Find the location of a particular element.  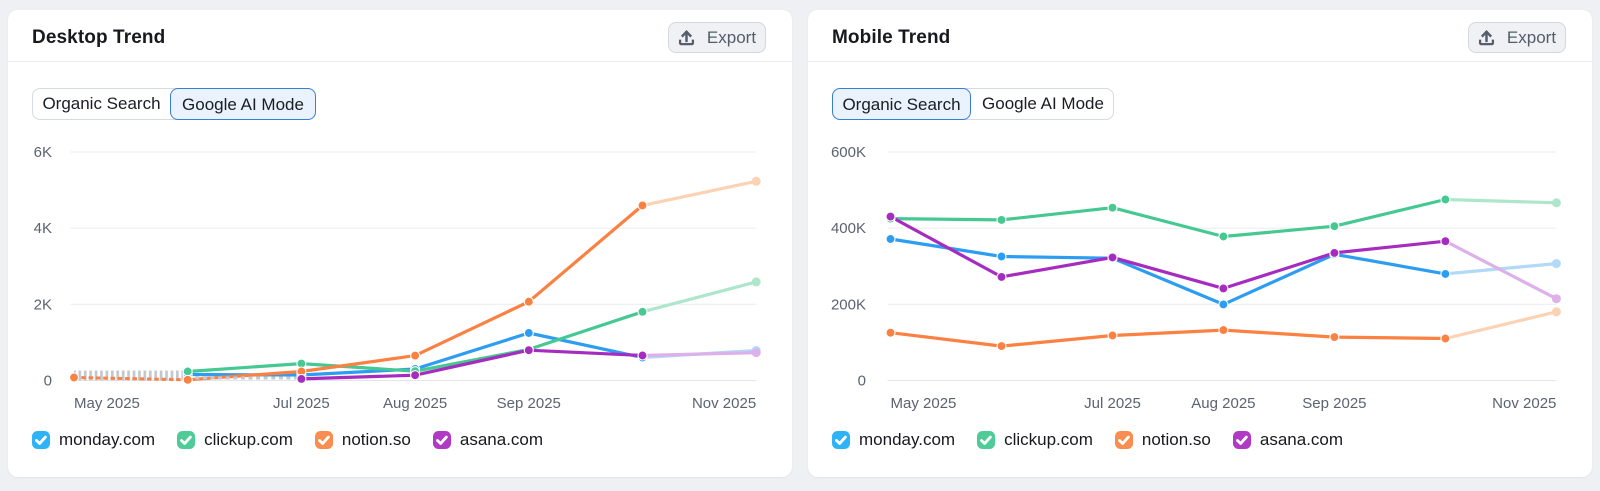

svg-text: 6K is located at coordinates (43, 152).